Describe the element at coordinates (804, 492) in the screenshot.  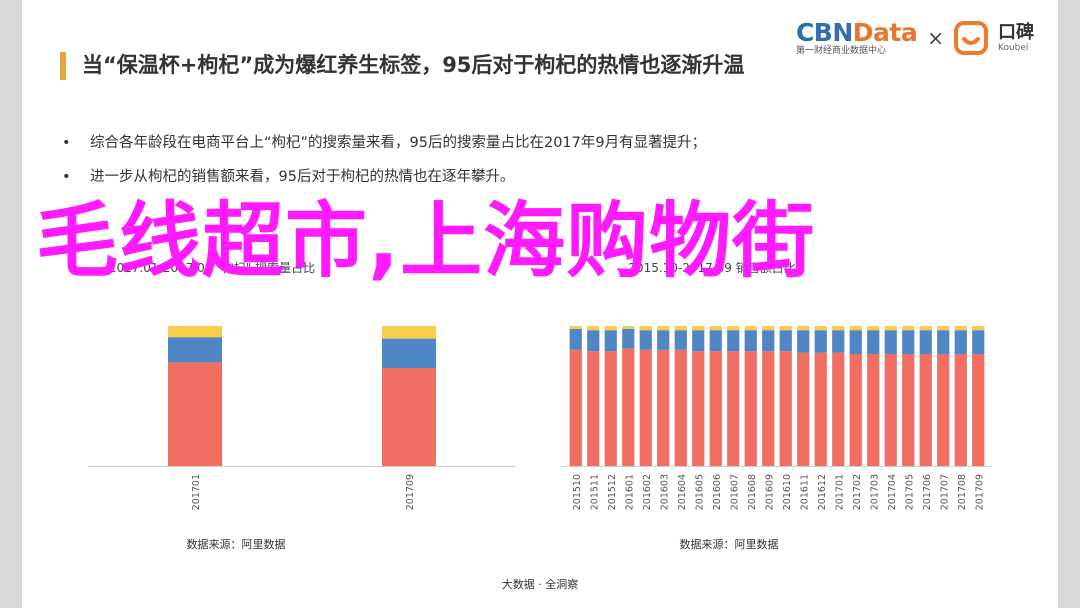
I see `tick-label: 201611` at that location.